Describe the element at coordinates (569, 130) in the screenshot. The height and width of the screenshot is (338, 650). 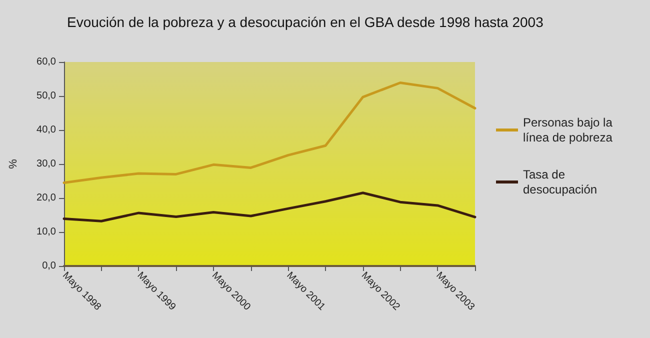
I see `legend-label: Personas bajo la línea de pobreza` at that location.